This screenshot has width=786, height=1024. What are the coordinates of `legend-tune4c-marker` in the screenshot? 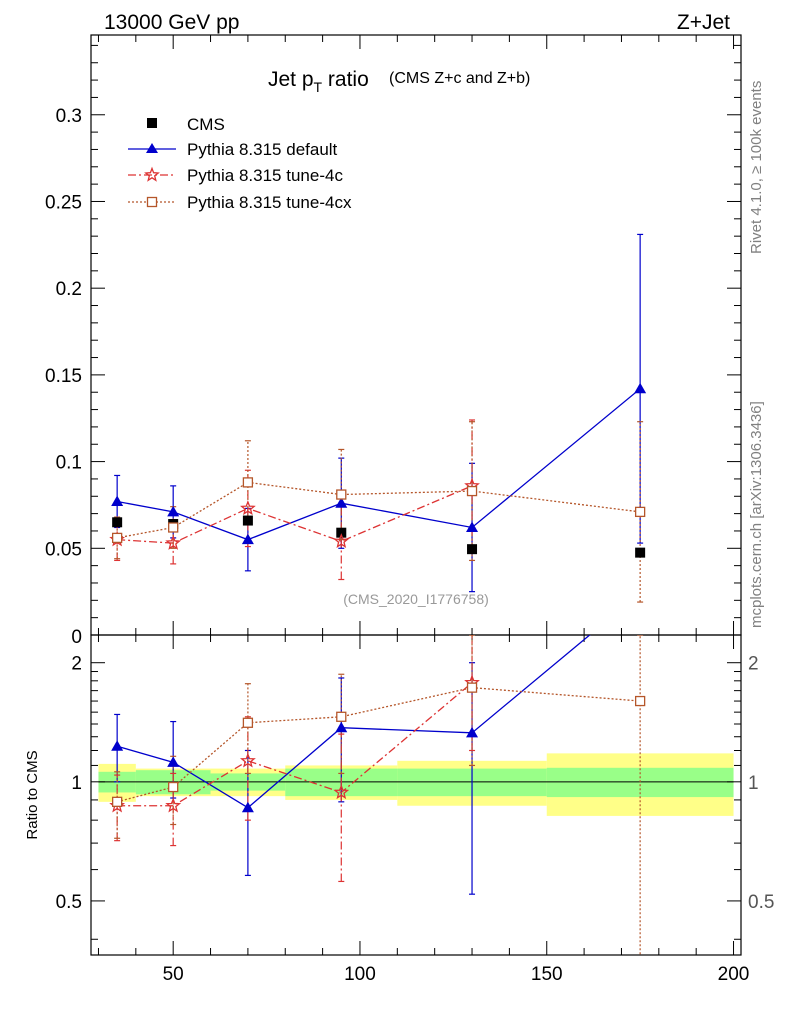 It's located at (152, 174).